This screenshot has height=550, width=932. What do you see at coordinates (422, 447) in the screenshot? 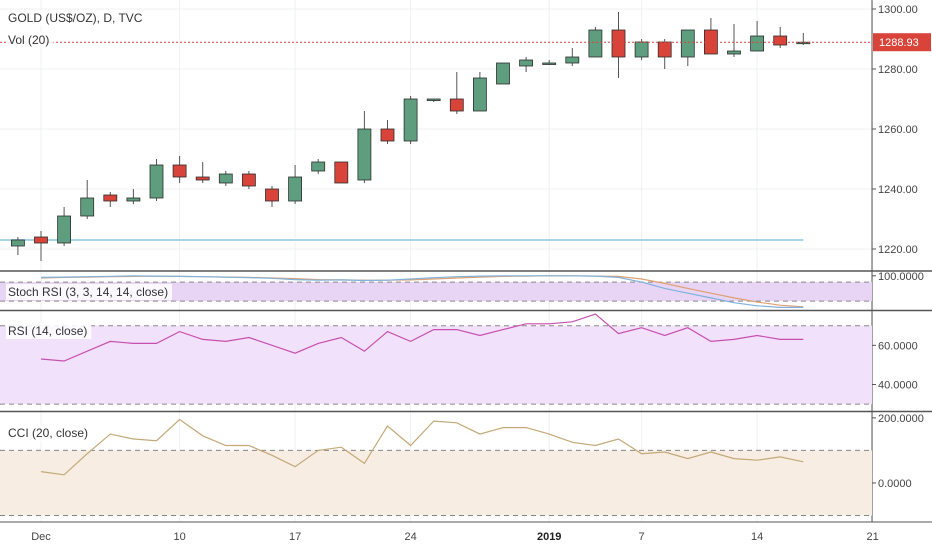
I see `cci-line` at bounding box center [422, 447].